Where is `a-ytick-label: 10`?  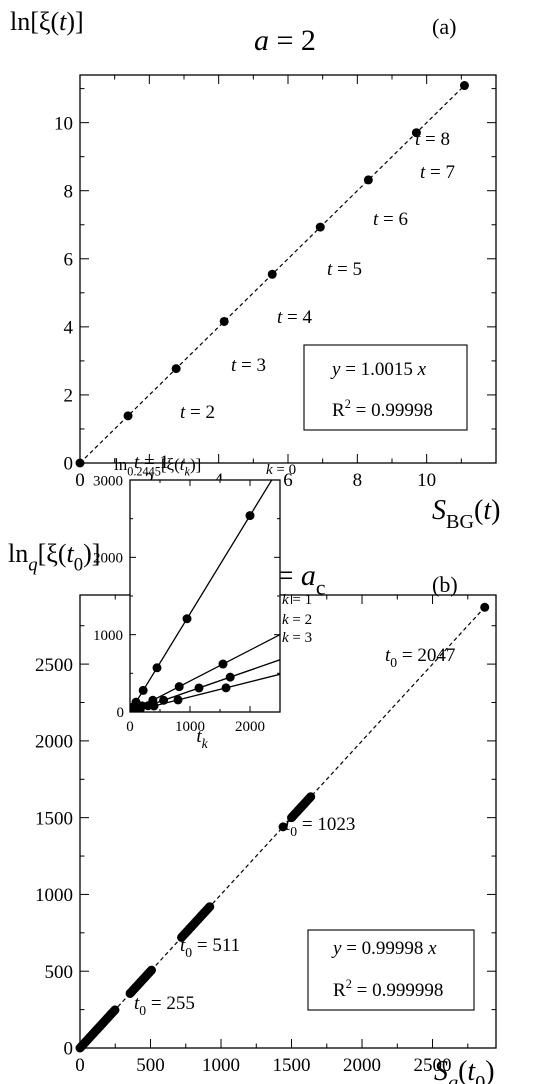
a-ytick-label: 10 is located at coordinates (63, 123).